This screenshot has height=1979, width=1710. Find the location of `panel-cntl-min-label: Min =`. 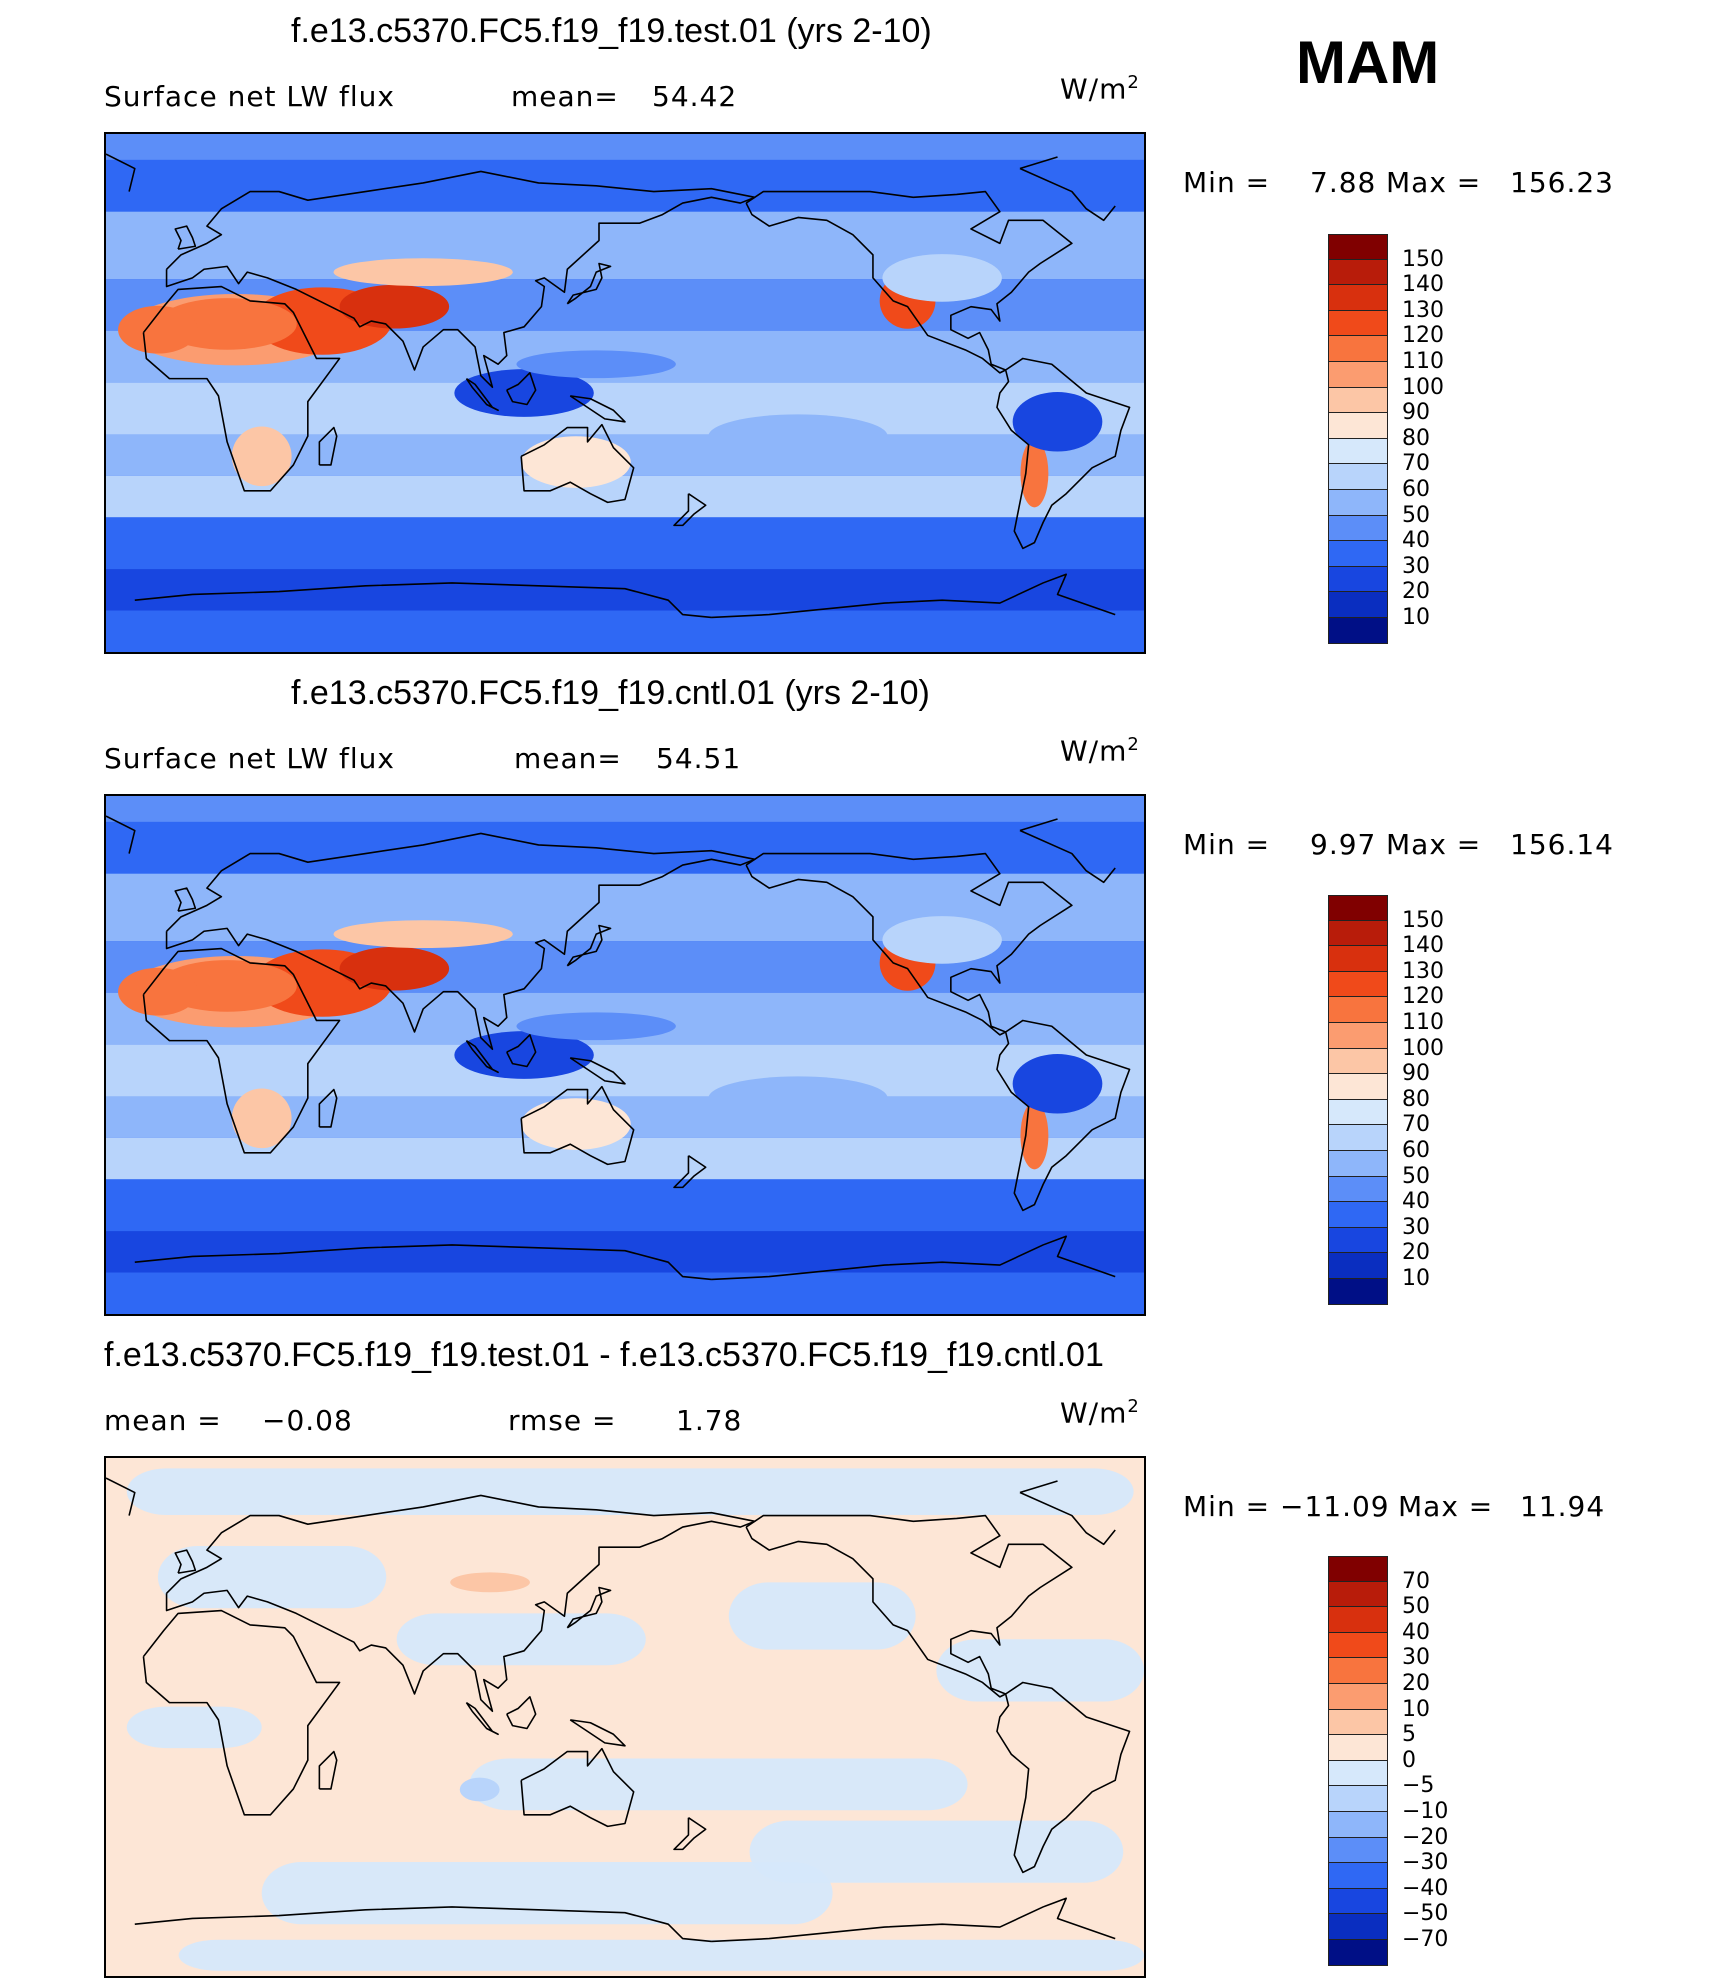

panel-cntl-min-label: Min = is located at coordinates (1227, 844).